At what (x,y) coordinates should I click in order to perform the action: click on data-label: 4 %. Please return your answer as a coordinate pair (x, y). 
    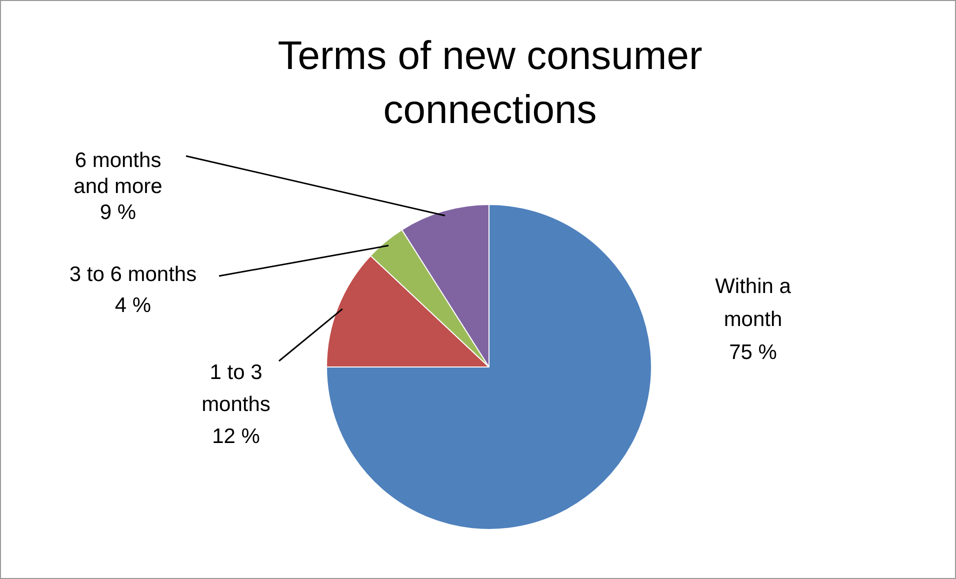
    Looking at the image, I should click on (133, 305).